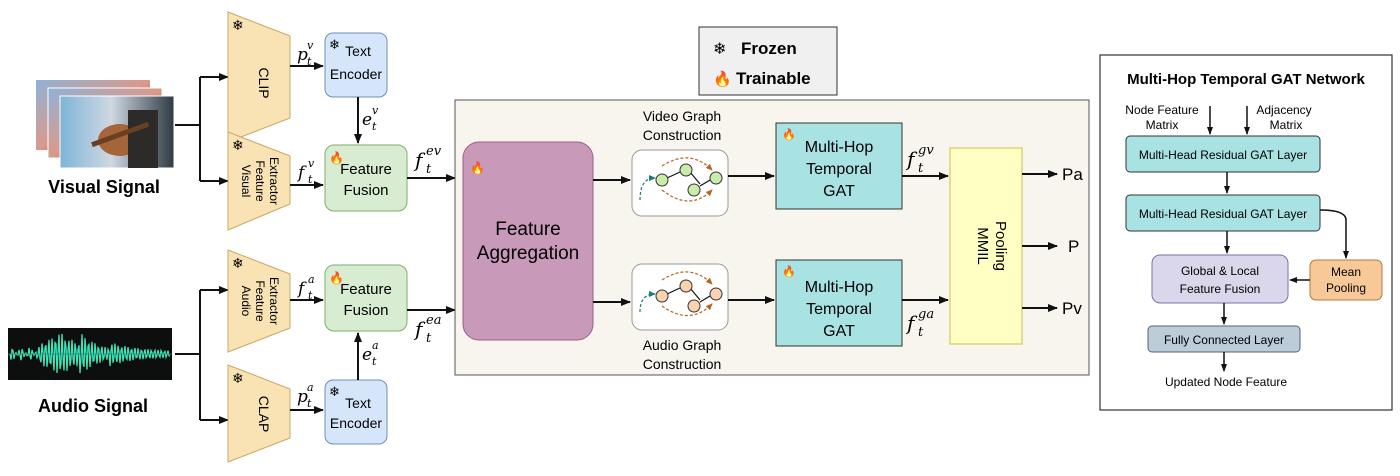  What do you see at coordinates (434, 151) in the screenshot?
I see `svg-text: ev` at bounding box center [434, 151].